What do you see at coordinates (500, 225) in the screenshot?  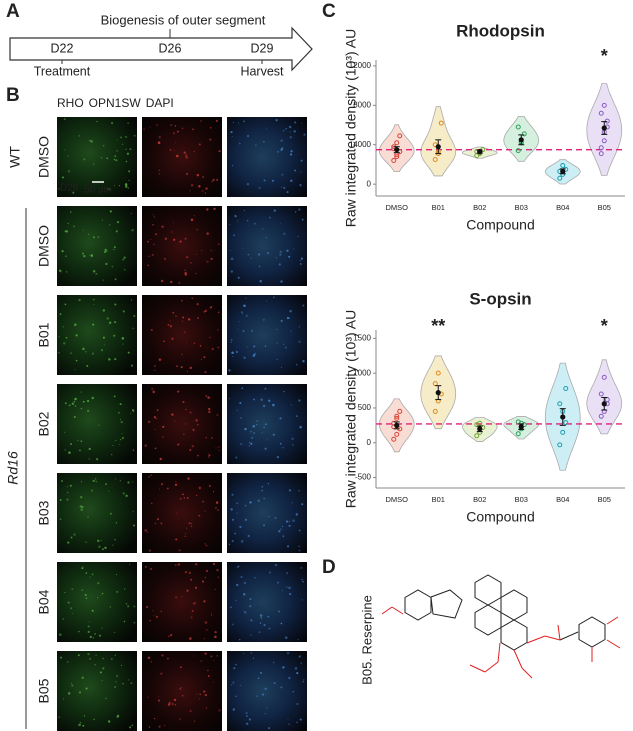 I see `x-axis-label: Compound` at bounding box center [500, 225].